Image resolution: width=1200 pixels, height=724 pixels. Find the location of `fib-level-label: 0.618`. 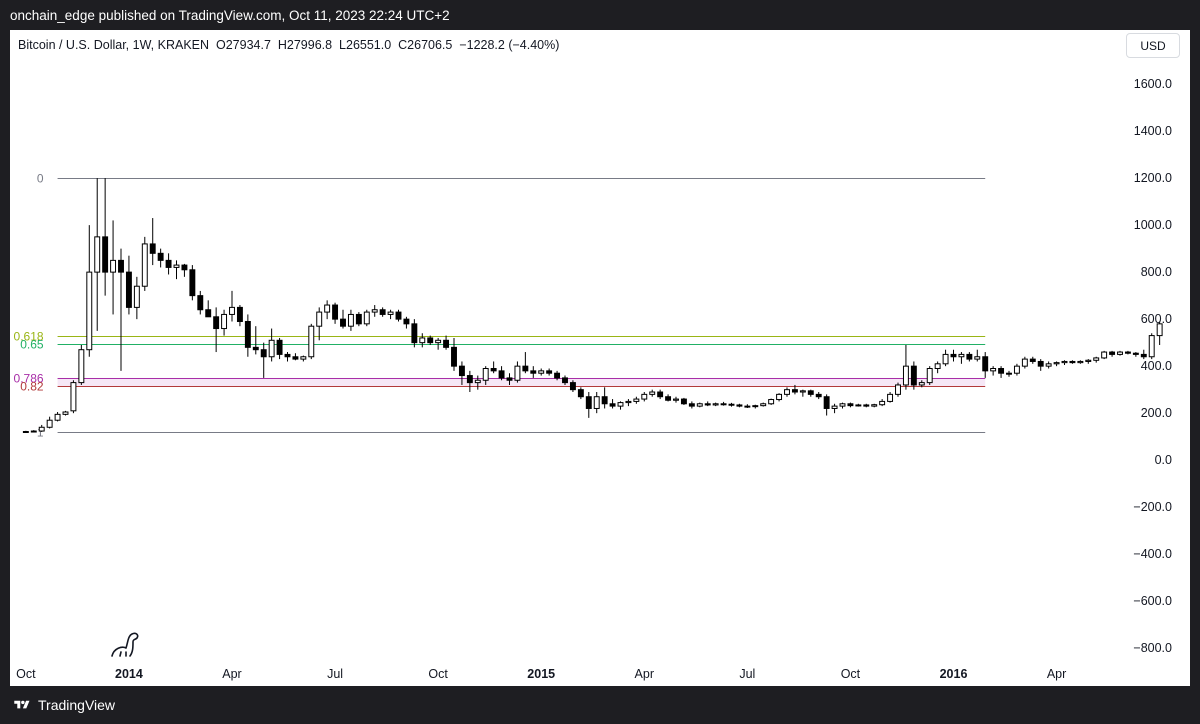

fib-level-label: 0.618 is located at coordinates (29, 337).